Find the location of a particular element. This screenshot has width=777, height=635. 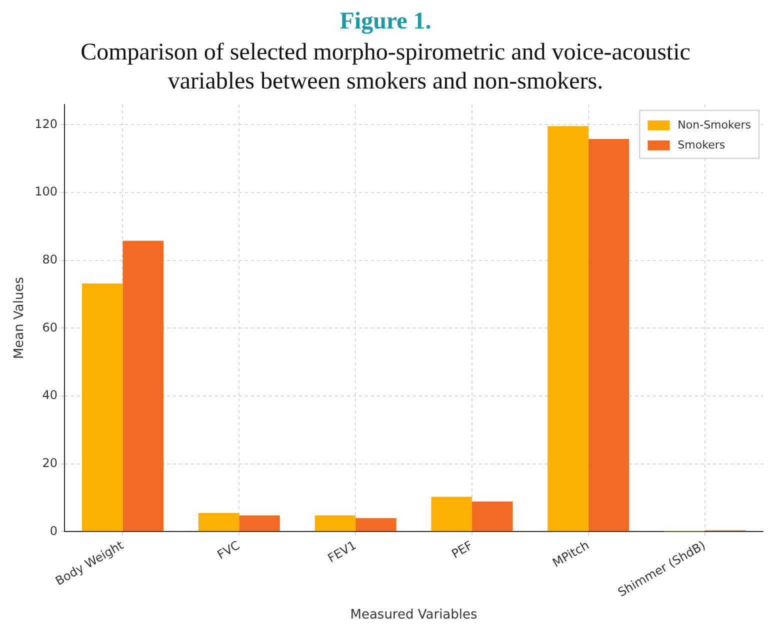

legend-label: Non-Smokers is located at coordinates (715, 125).